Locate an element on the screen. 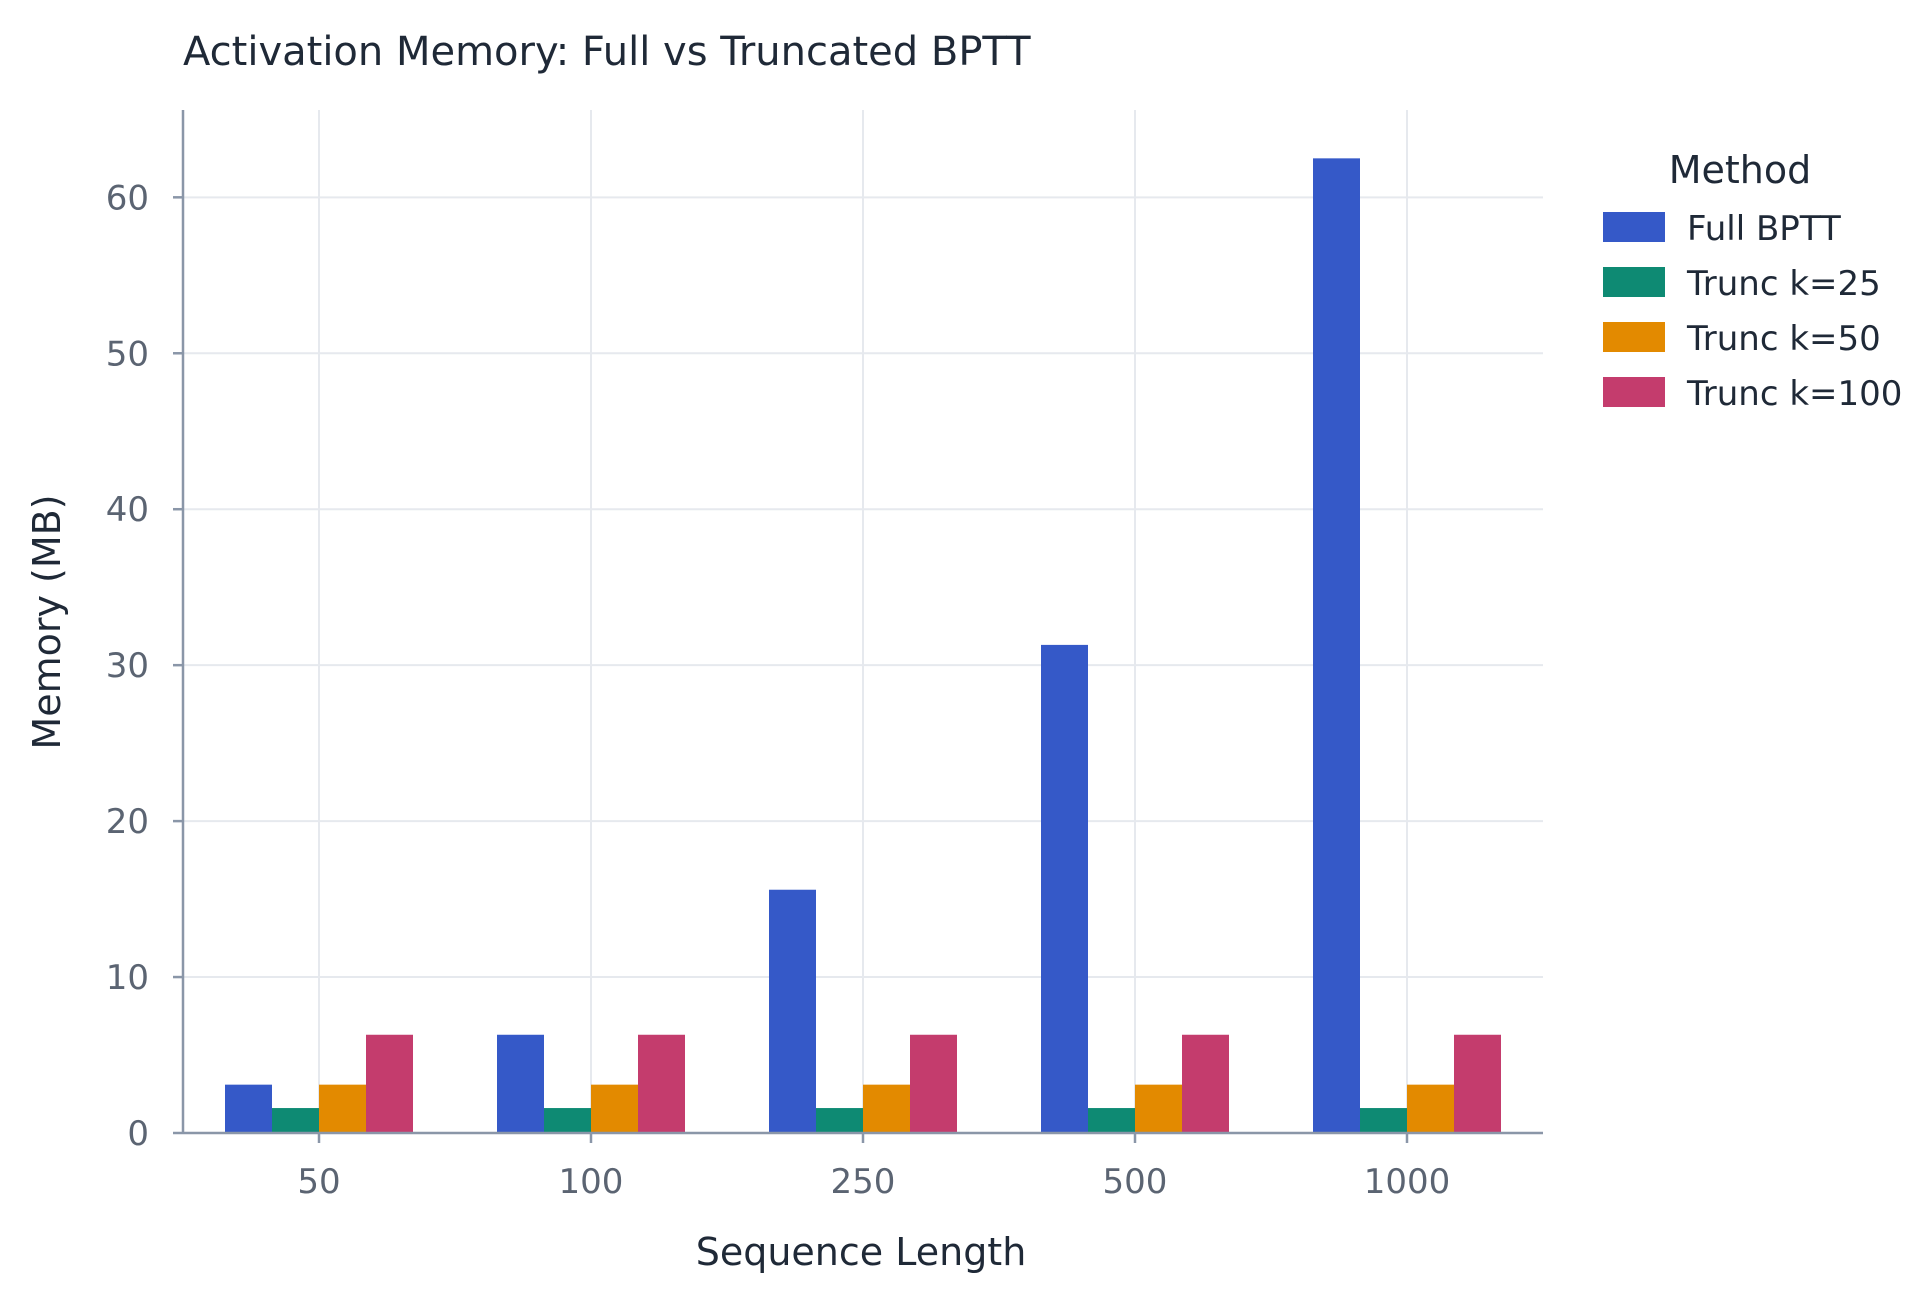  legend-label: Trunc k=100 is located at coordinates (1794, 394).